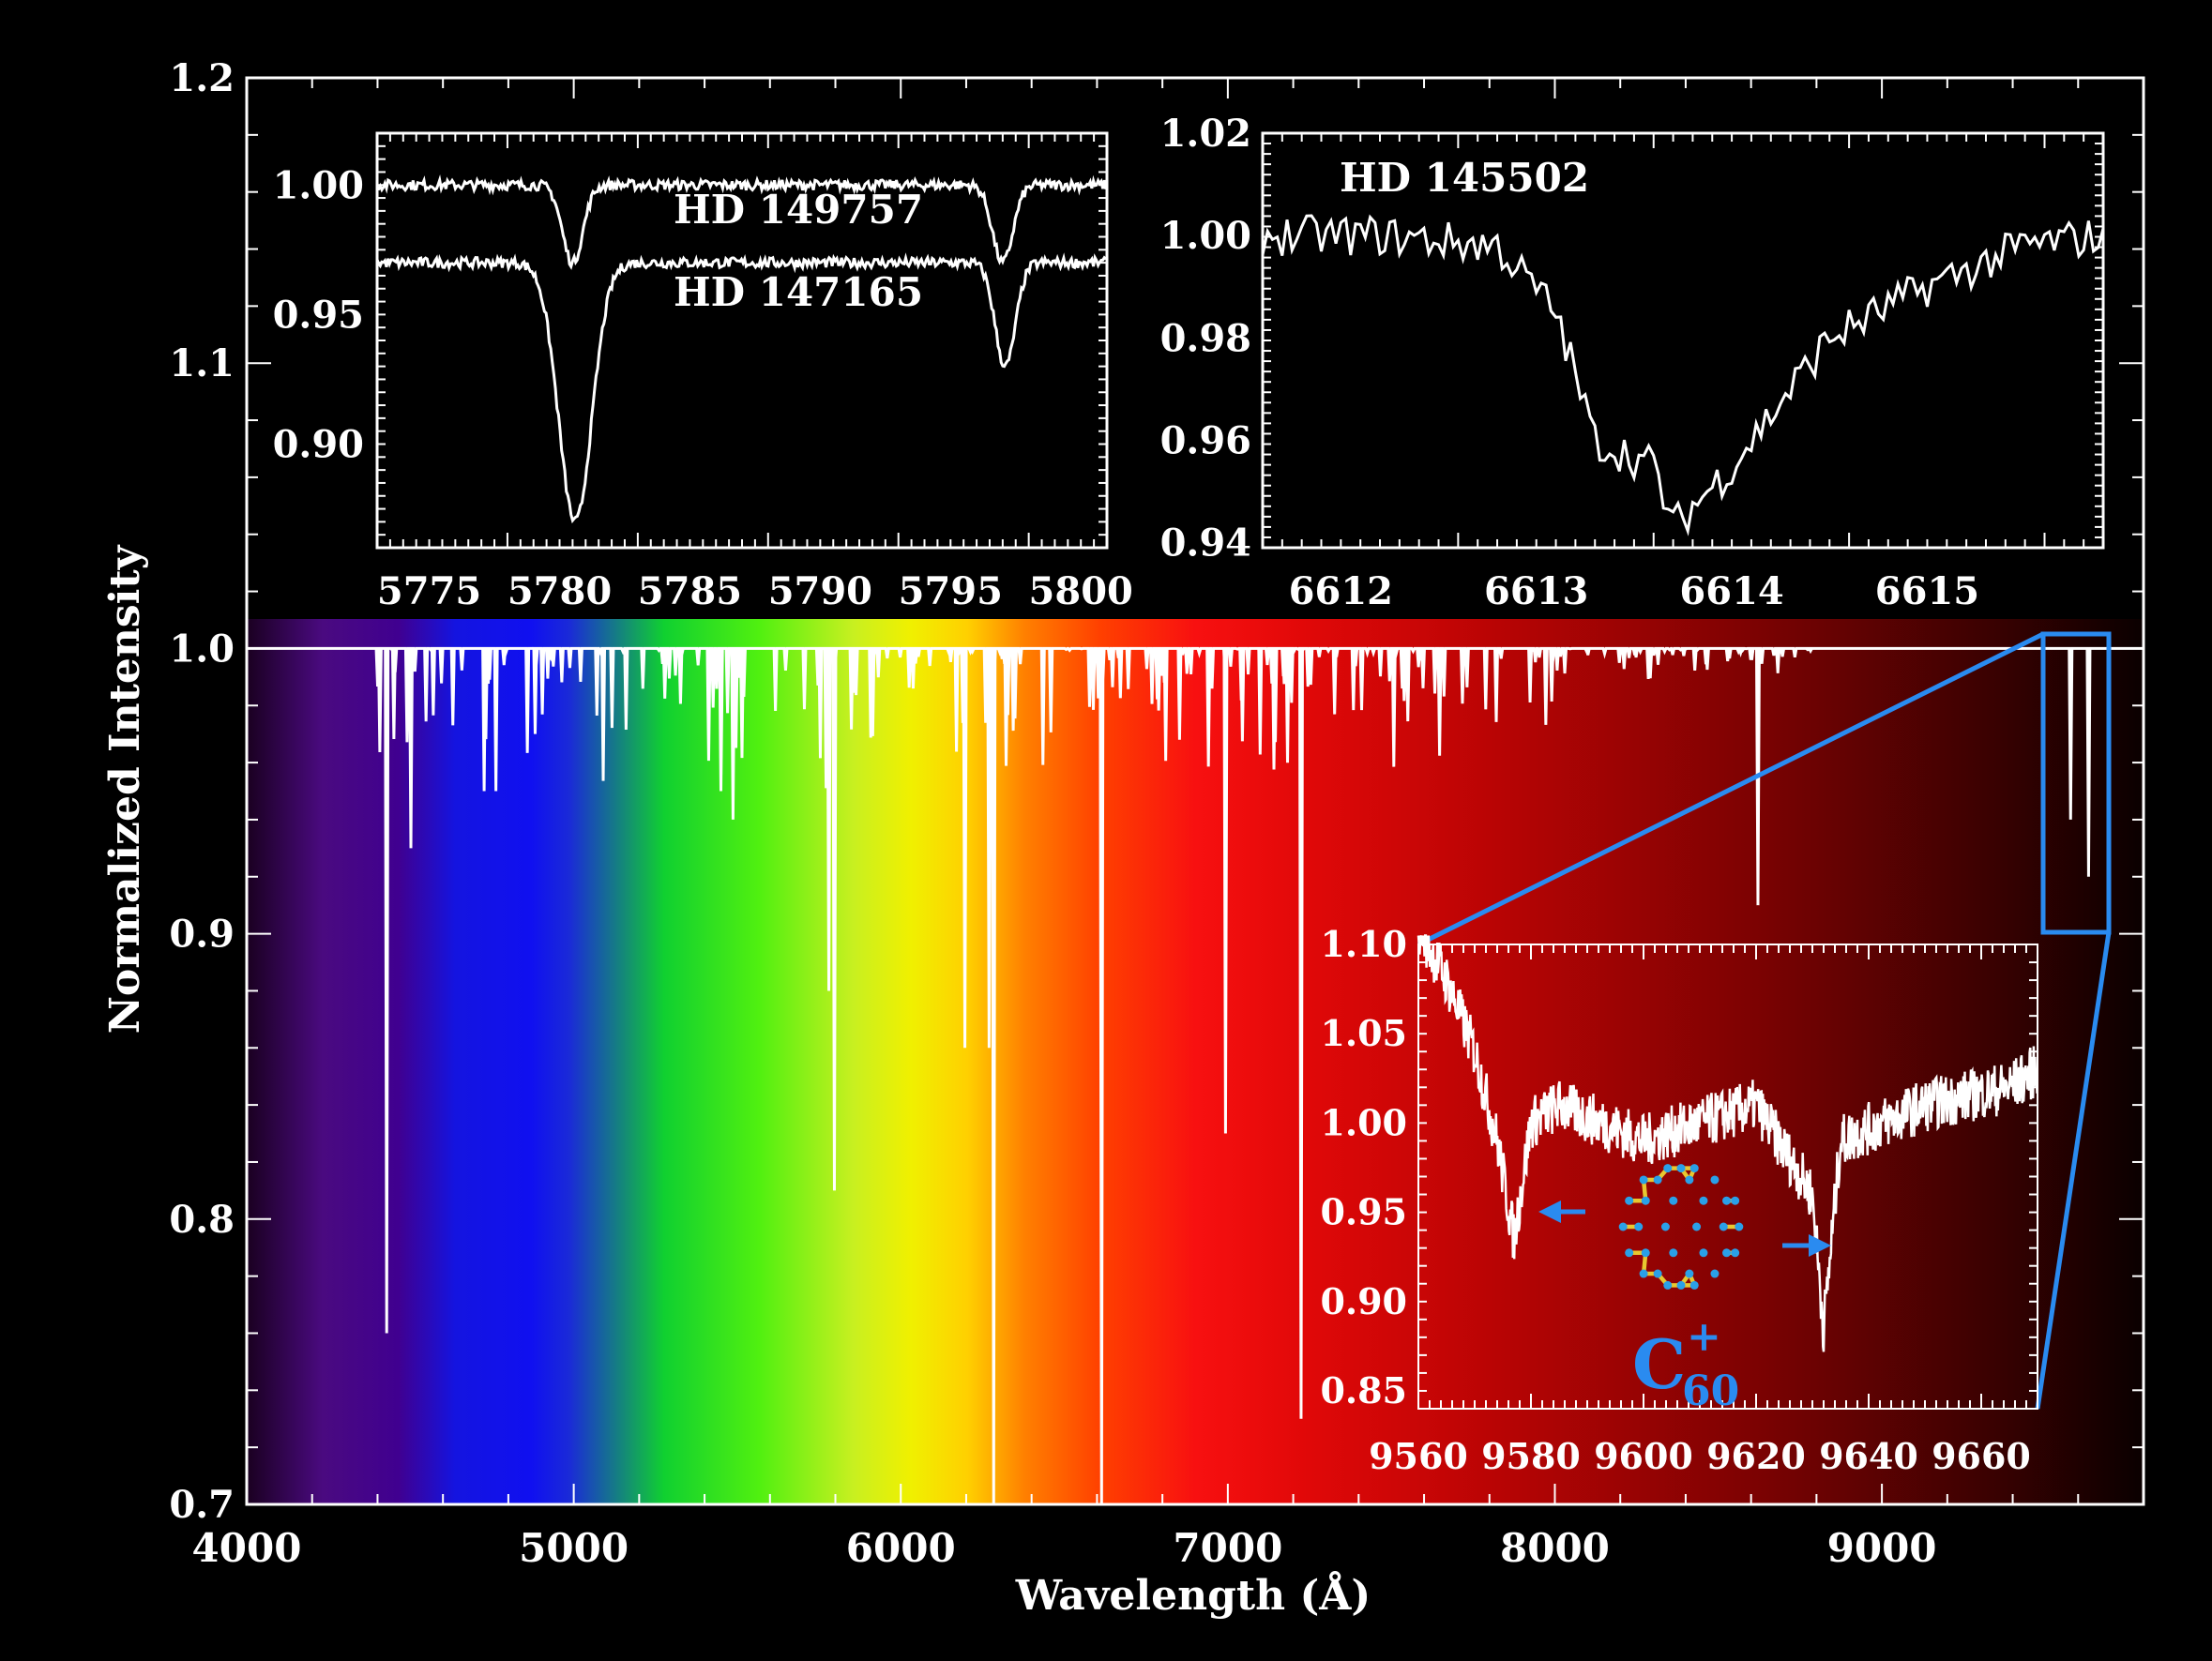  Describe the element at coordinates (202, 78) in the screenshot. I see `main-y-tick-5: 1.2` at that location.